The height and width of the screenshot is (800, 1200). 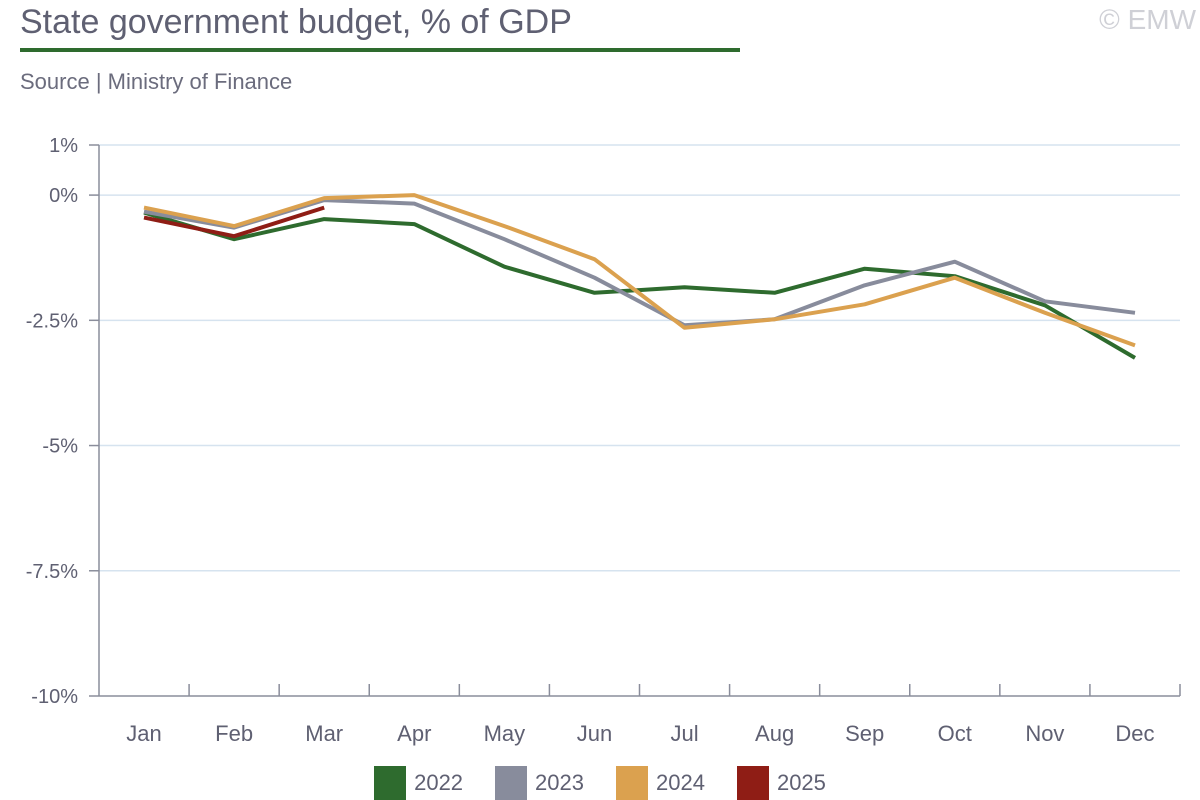 I want to click on x-tick-label: Nov, so click(x=1044, y=733).